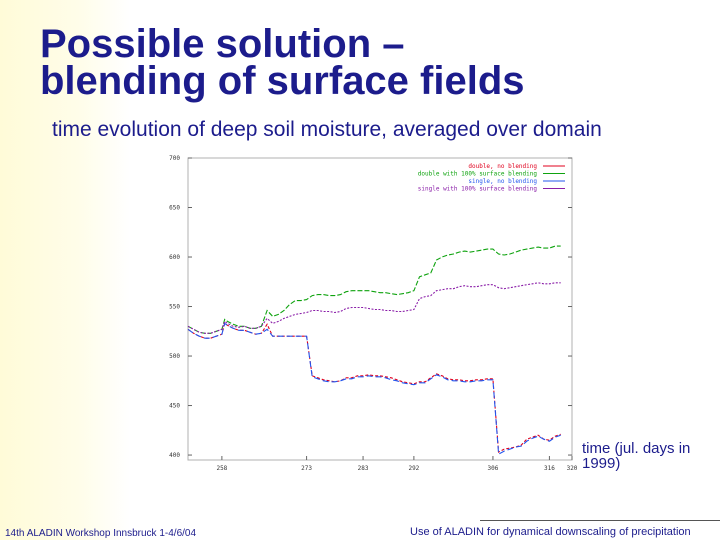 The image size is (720, 540). Describe the element at coordinates (363, 468) in the screenshot. I see `x-tick-label: 283` at that location.